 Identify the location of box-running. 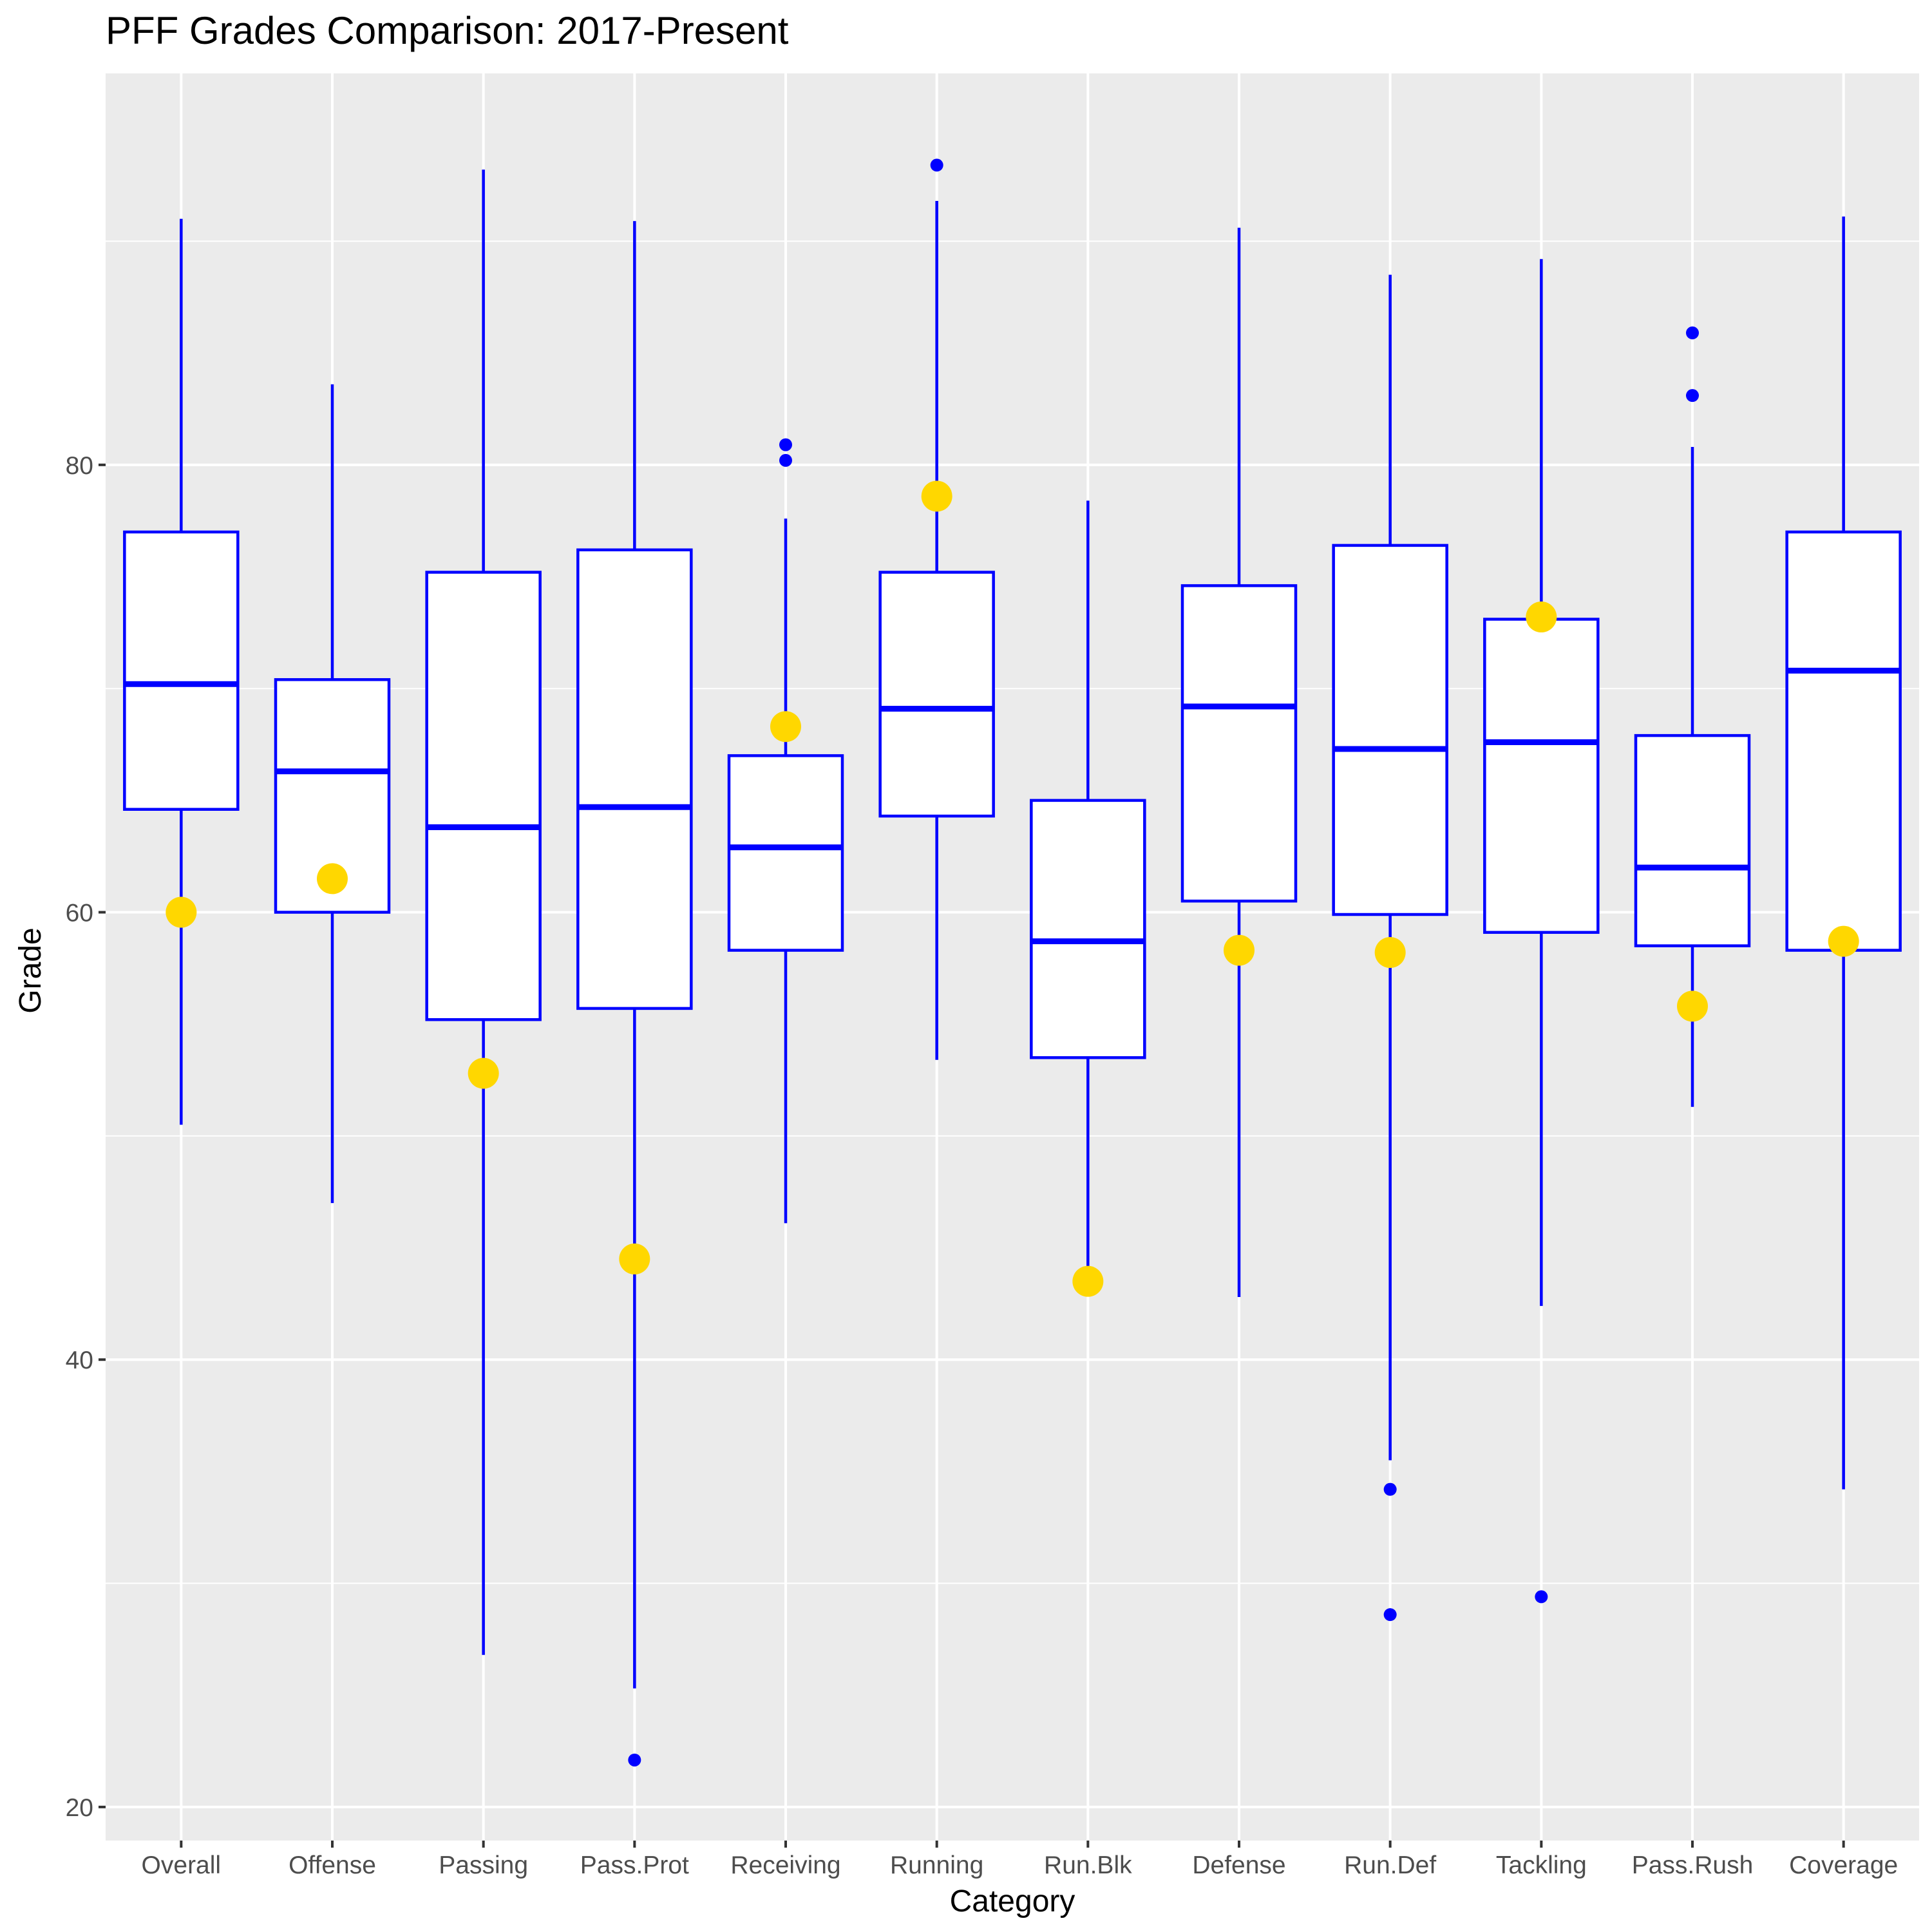
(937, 609).